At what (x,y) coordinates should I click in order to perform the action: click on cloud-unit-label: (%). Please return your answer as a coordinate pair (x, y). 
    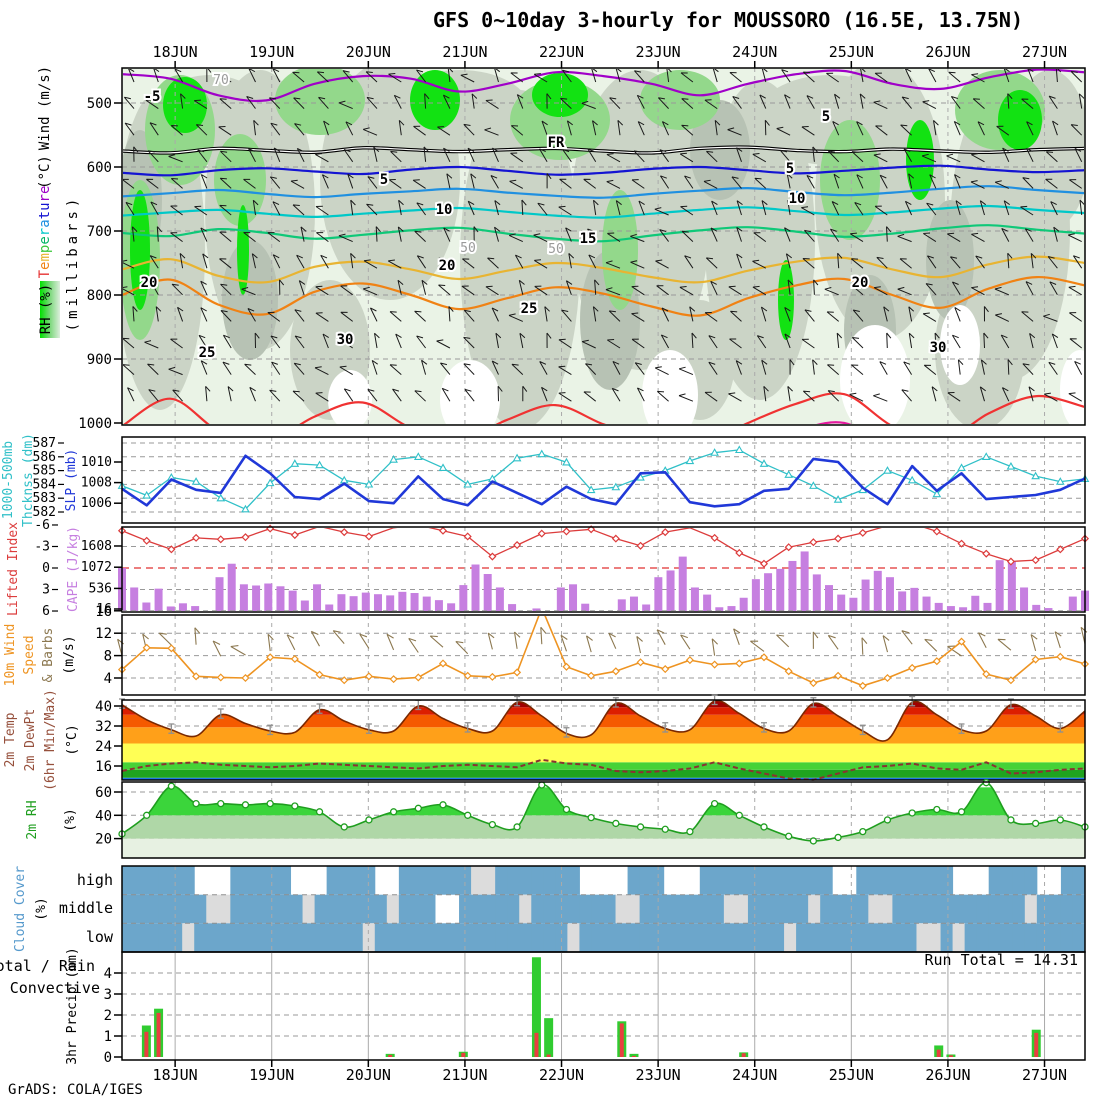
    Looking at the image, I should click on (41, 908).